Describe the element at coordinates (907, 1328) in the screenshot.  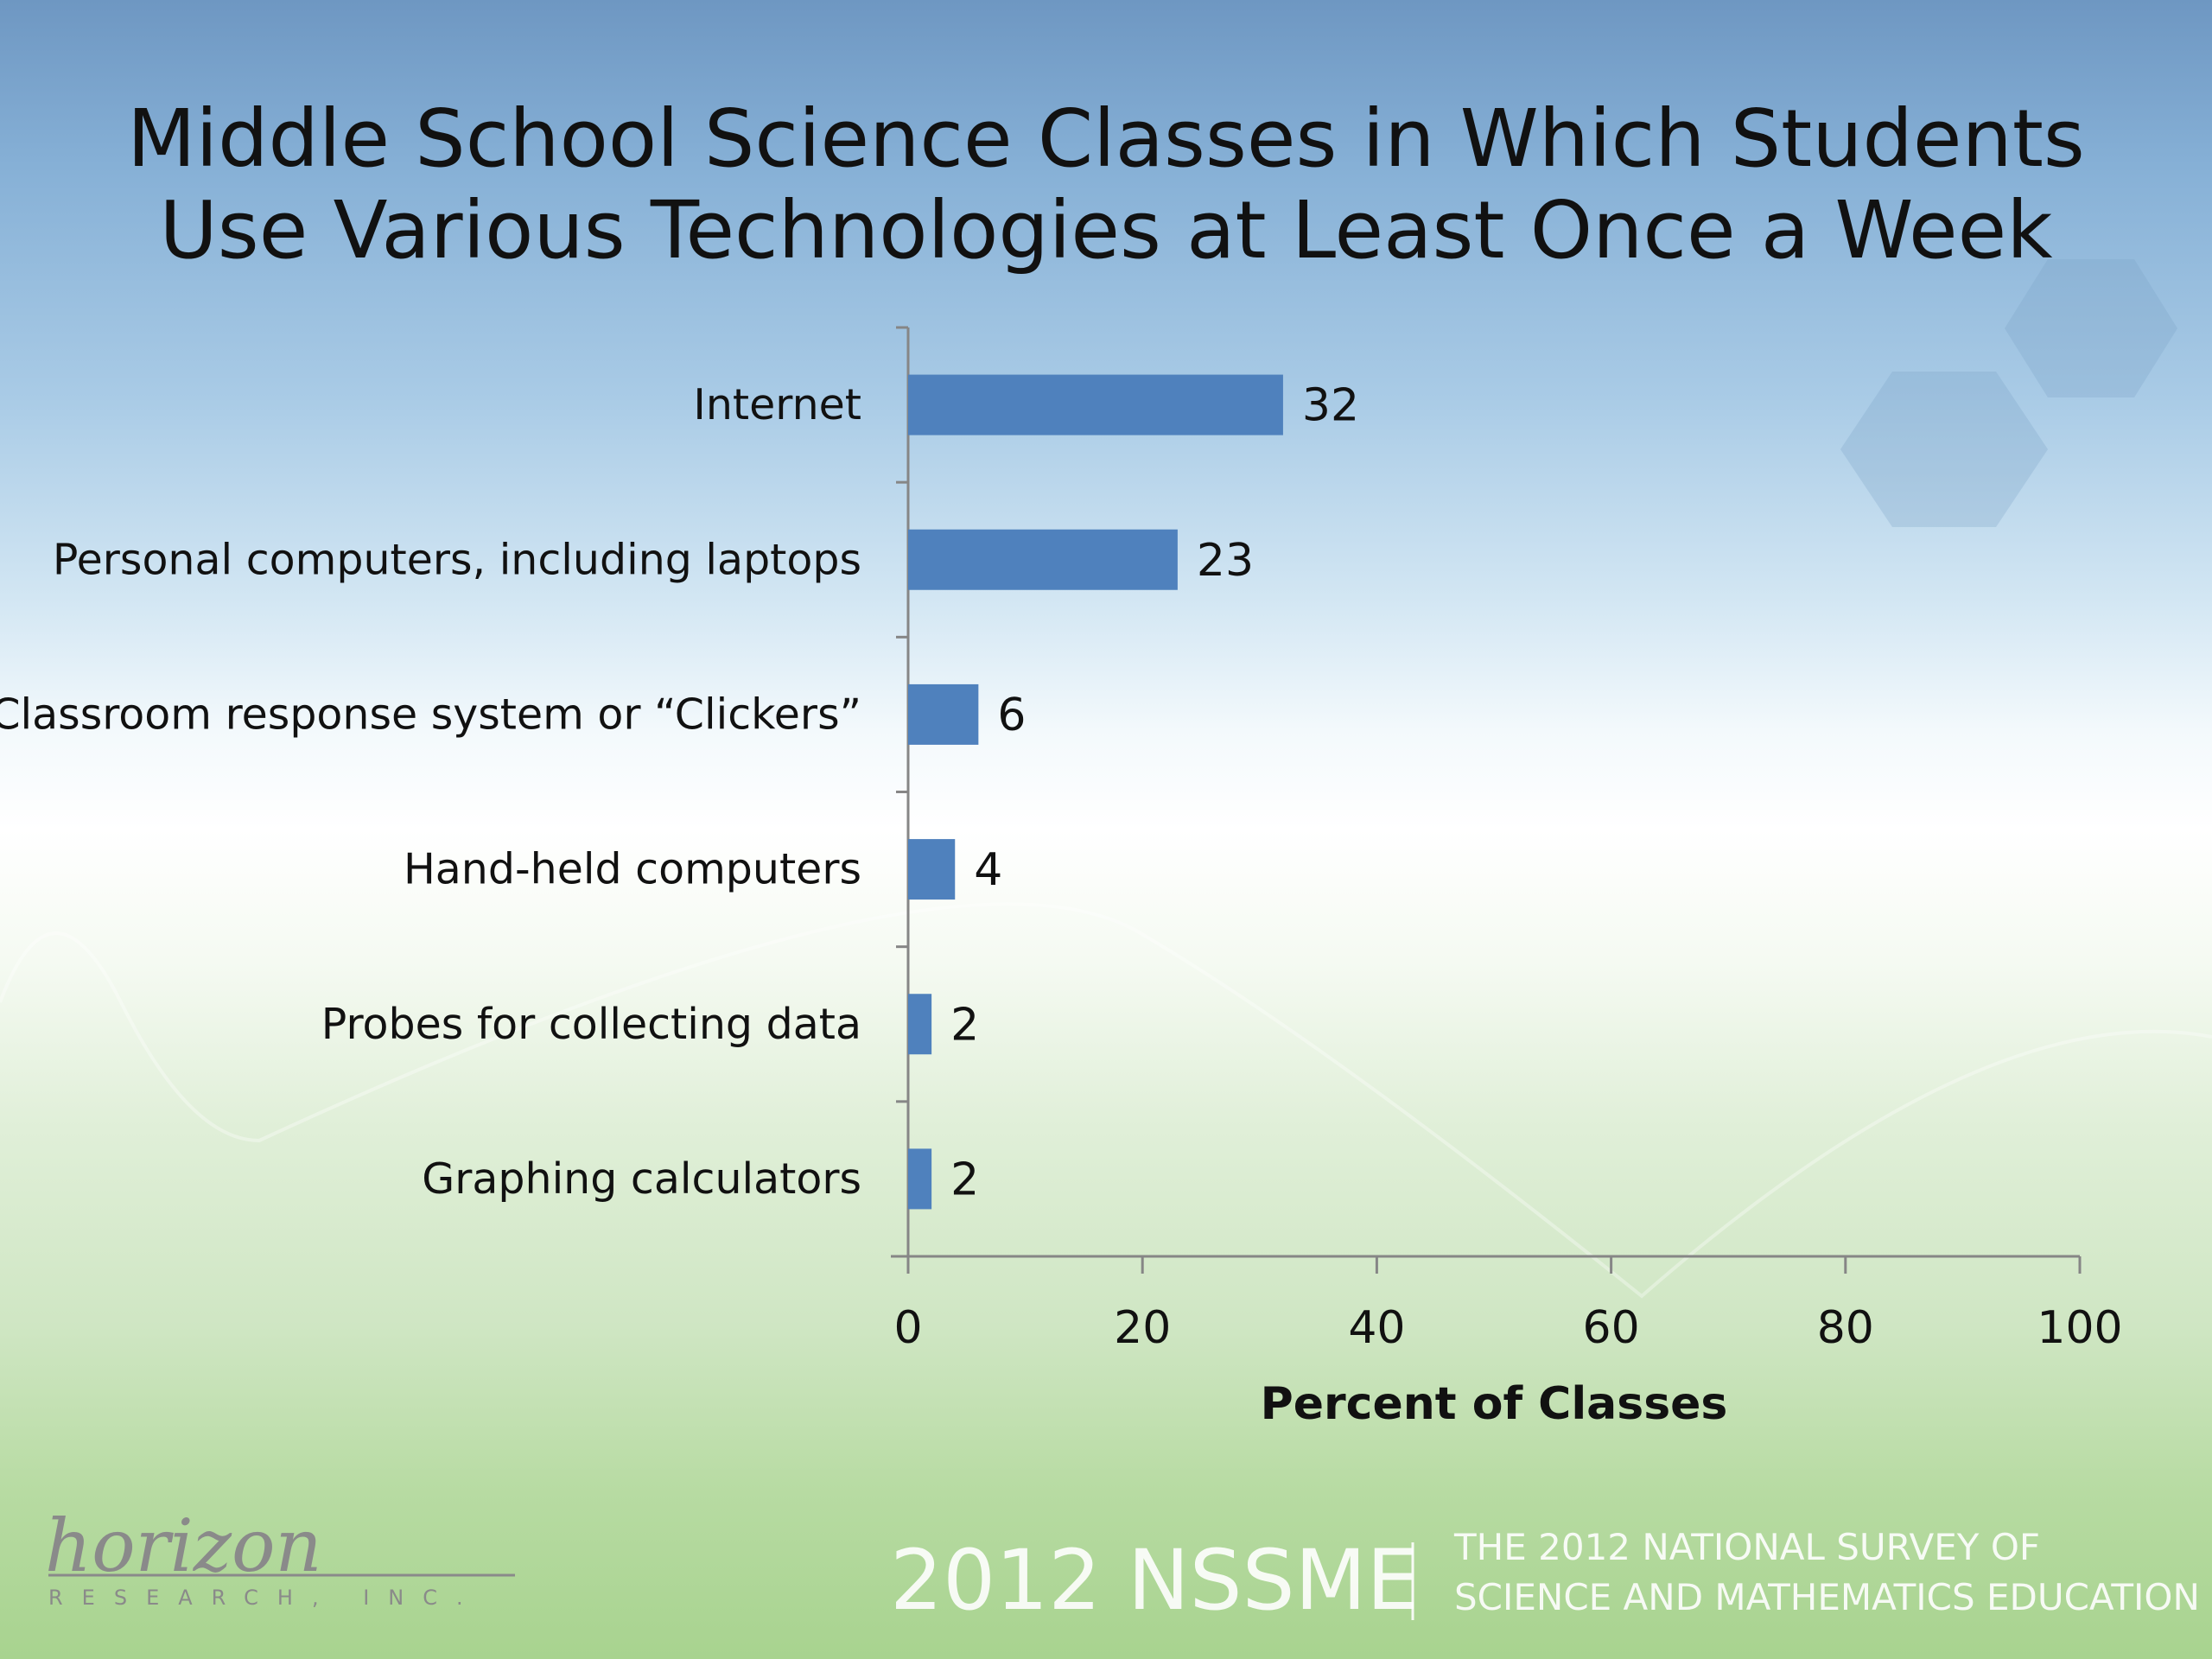
I see `x-tick-label: 0` at that location.